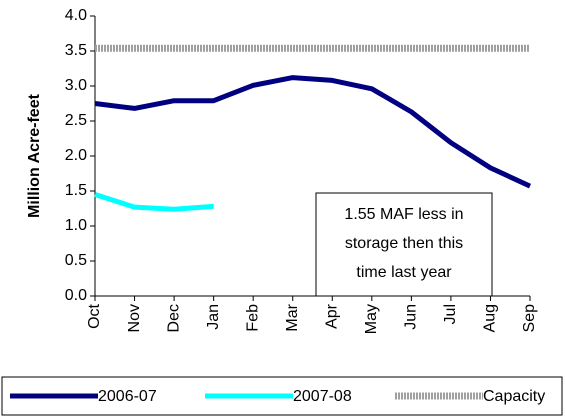 The height and width of the screenshot is (418, 565). I want to click on x-tick-label: Oct, so click(94, 315).